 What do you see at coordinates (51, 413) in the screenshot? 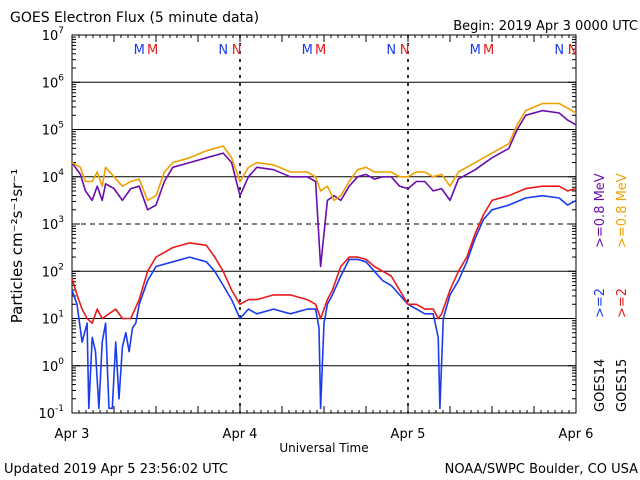
I see `y-tick-label: 10⁻¹` at bounding box center [51, 413].